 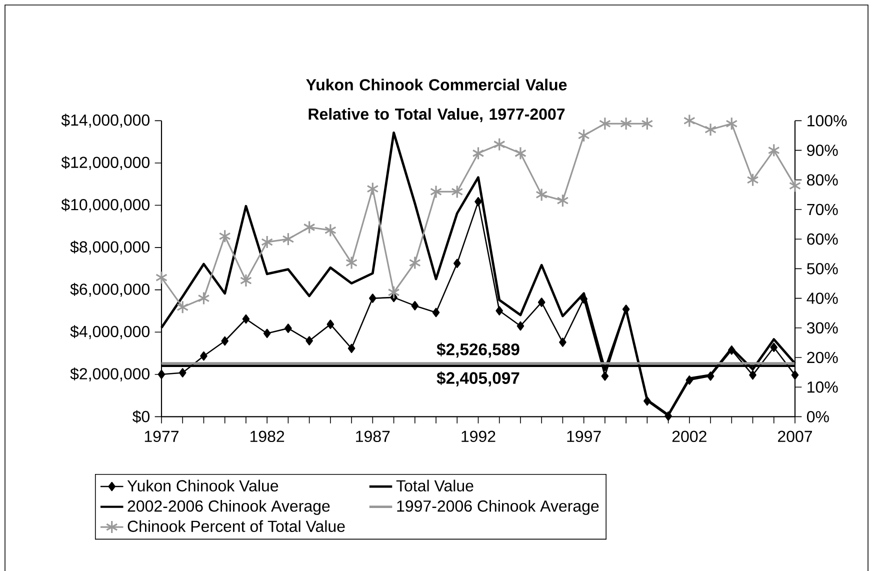 What do you see at coordinates (236, 526) in the screenshot?
I see `legend-label: Chinook Percent of Total Value` at bounding box center [236, 526].